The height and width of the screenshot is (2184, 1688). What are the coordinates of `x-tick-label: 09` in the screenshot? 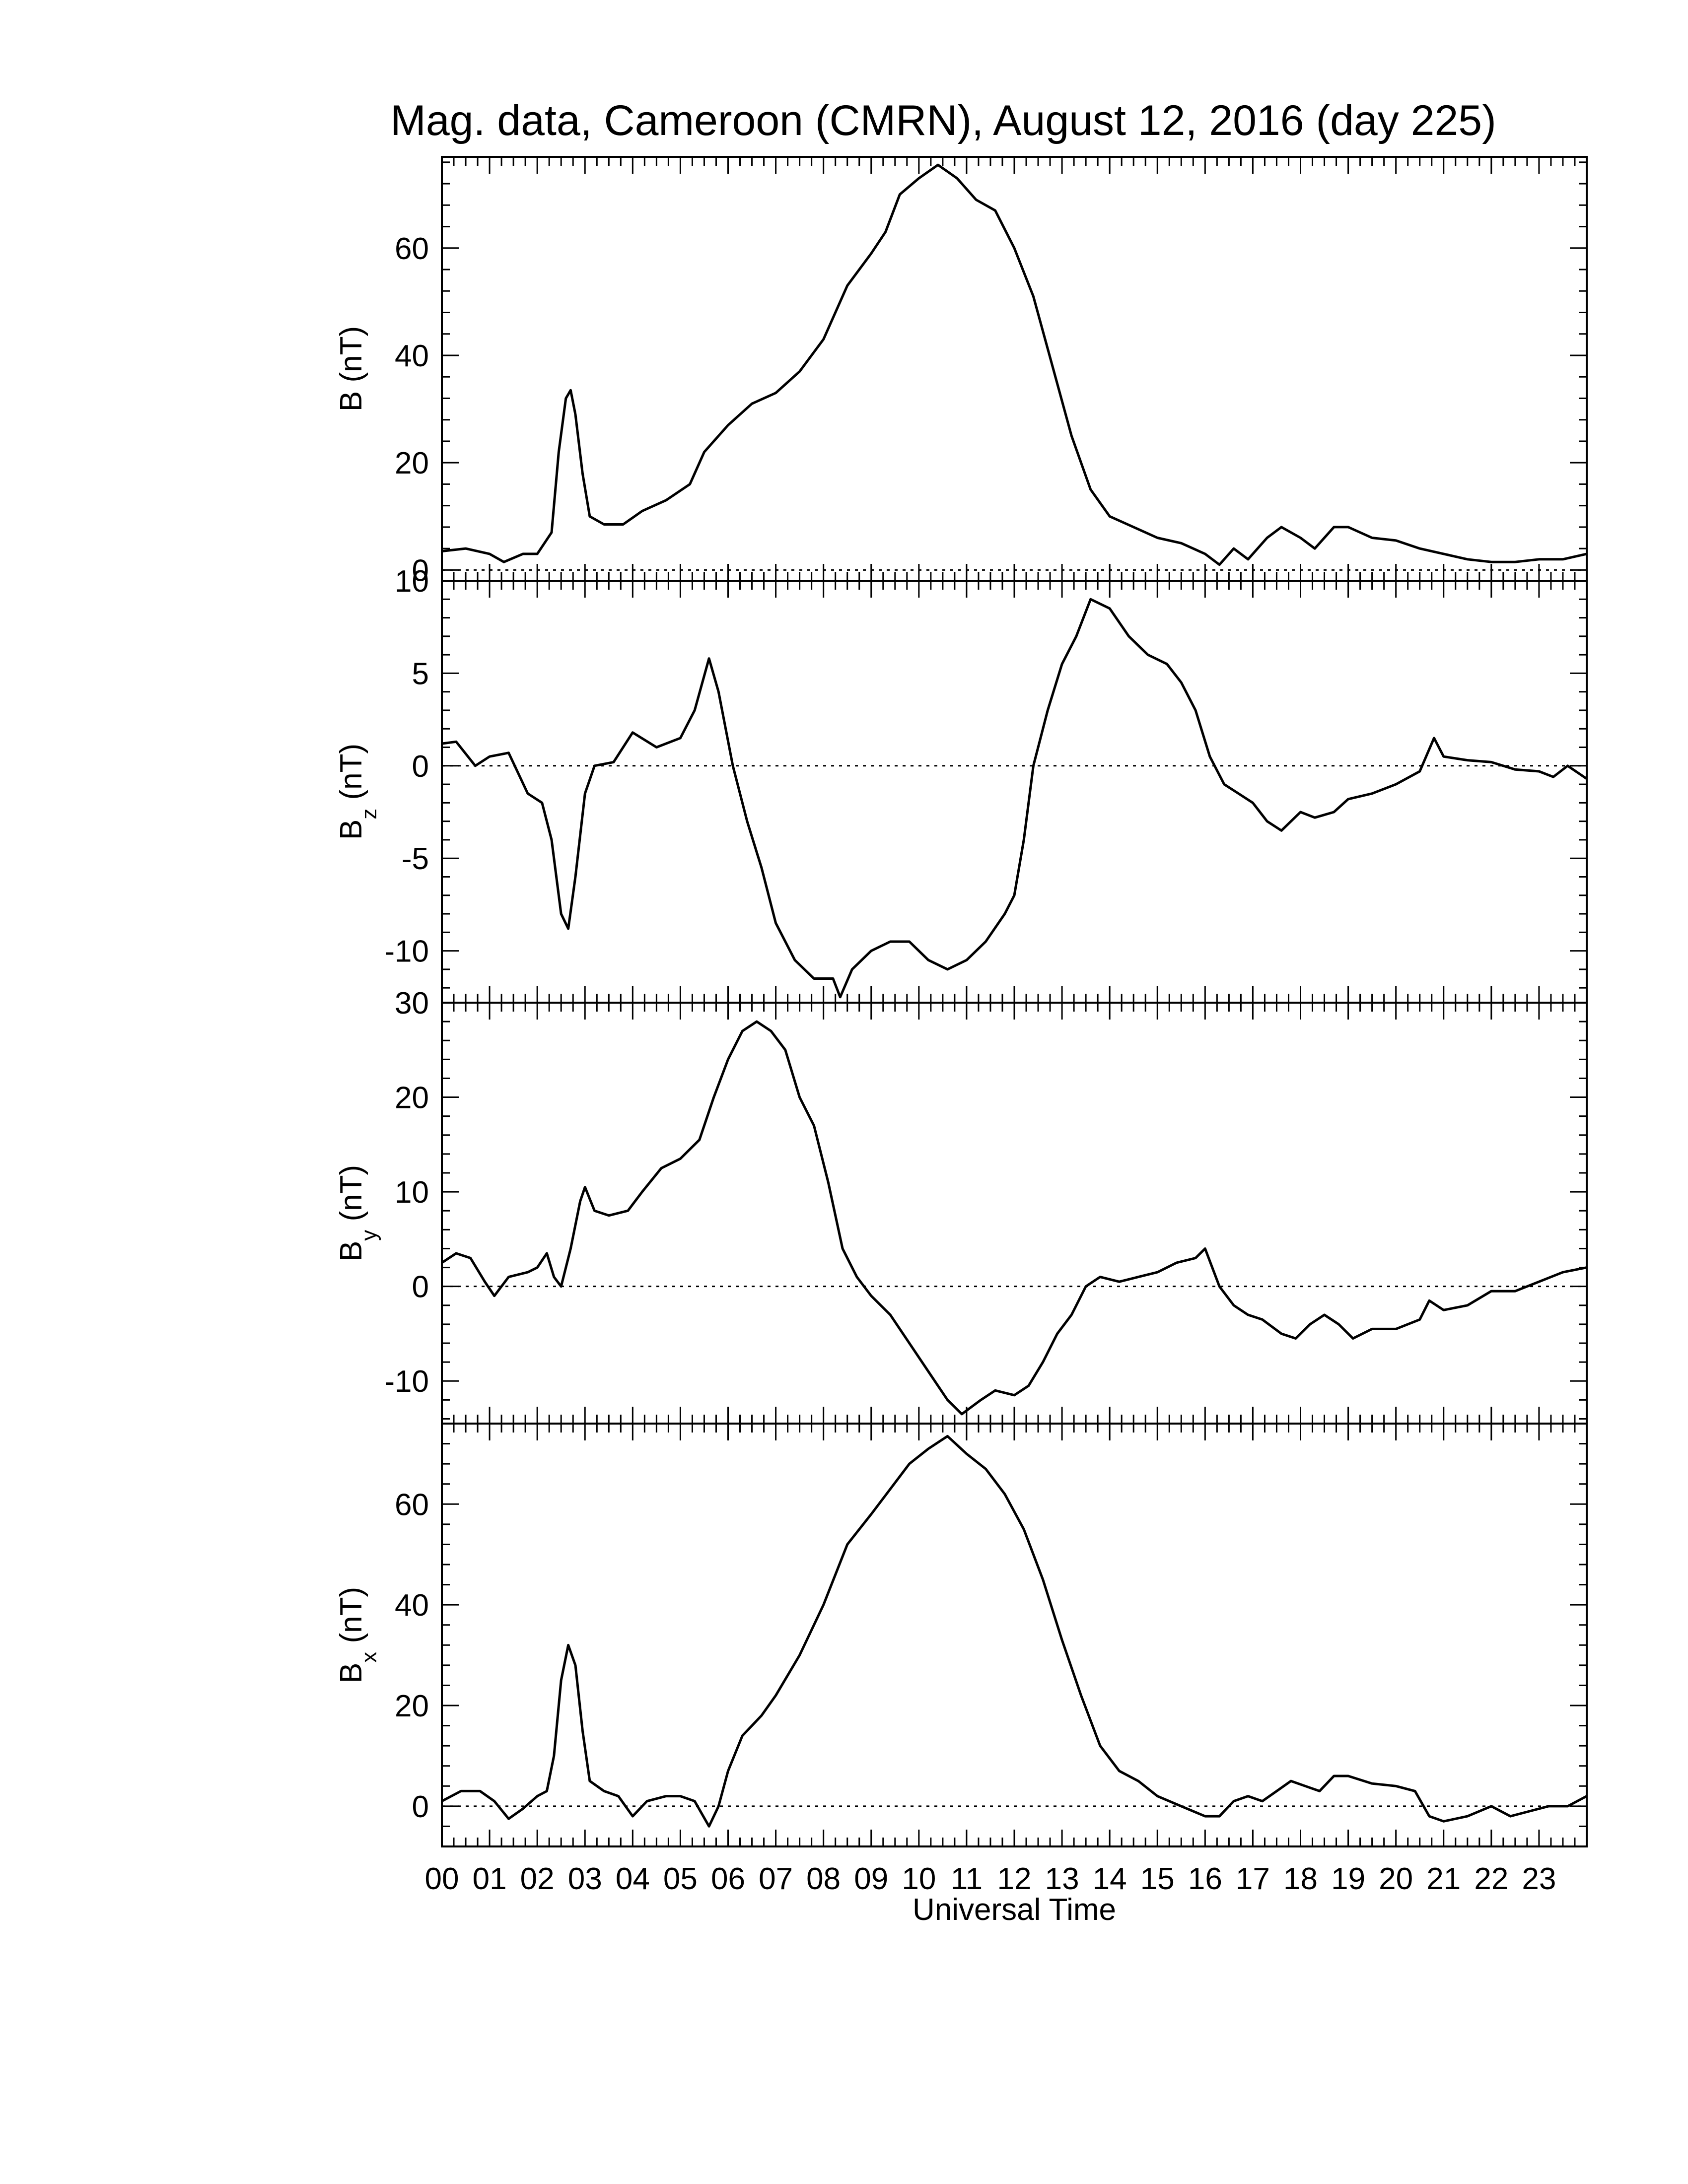 It's located at (871, 1879).